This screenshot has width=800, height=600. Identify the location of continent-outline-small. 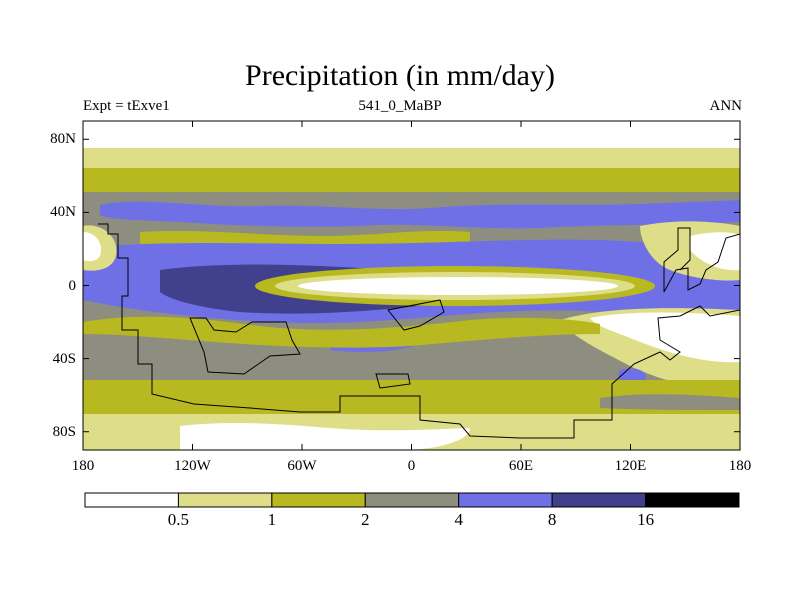
(393, 381).